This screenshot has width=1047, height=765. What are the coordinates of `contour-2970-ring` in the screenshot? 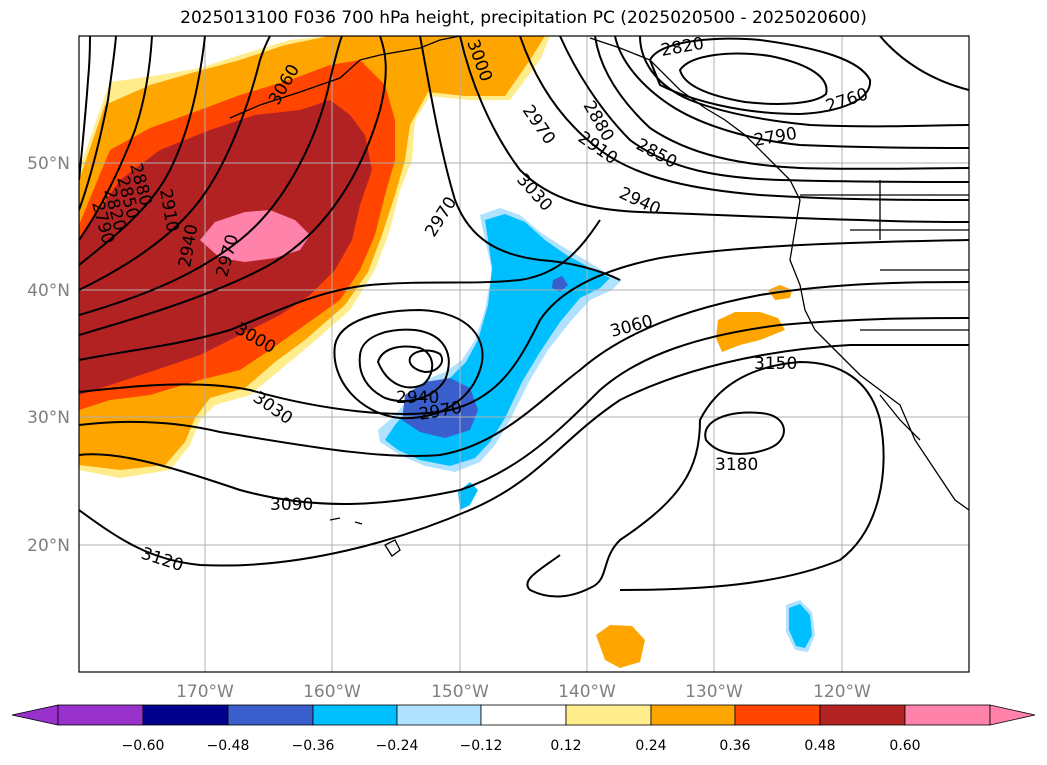 It's located at (404, 365).